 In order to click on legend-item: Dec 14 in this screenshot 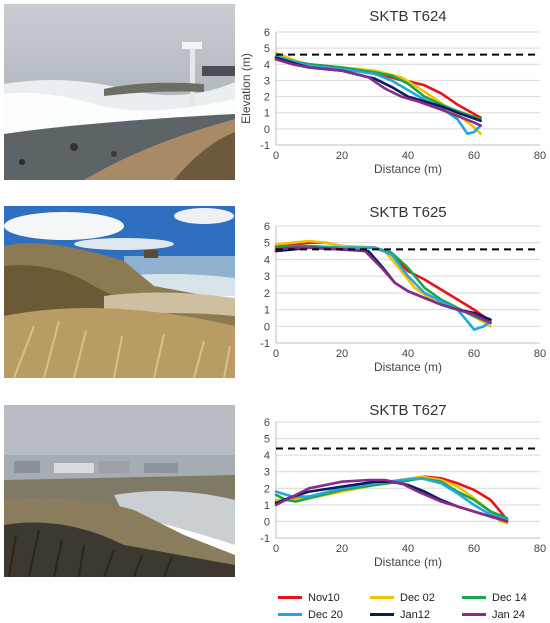, I will do `click(494, 597)`.